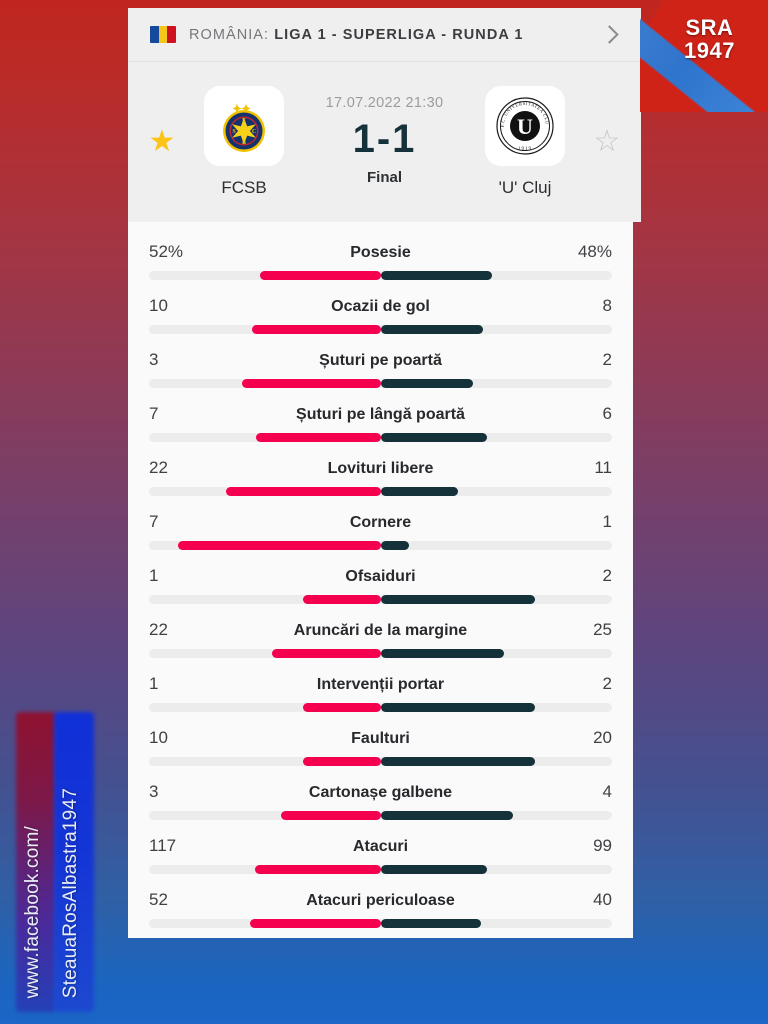  What do you see at coordinates (244, 126) in the screenshot?
I see `fcsb-crest-icon: F S C B` at bounding box center [244, 126].